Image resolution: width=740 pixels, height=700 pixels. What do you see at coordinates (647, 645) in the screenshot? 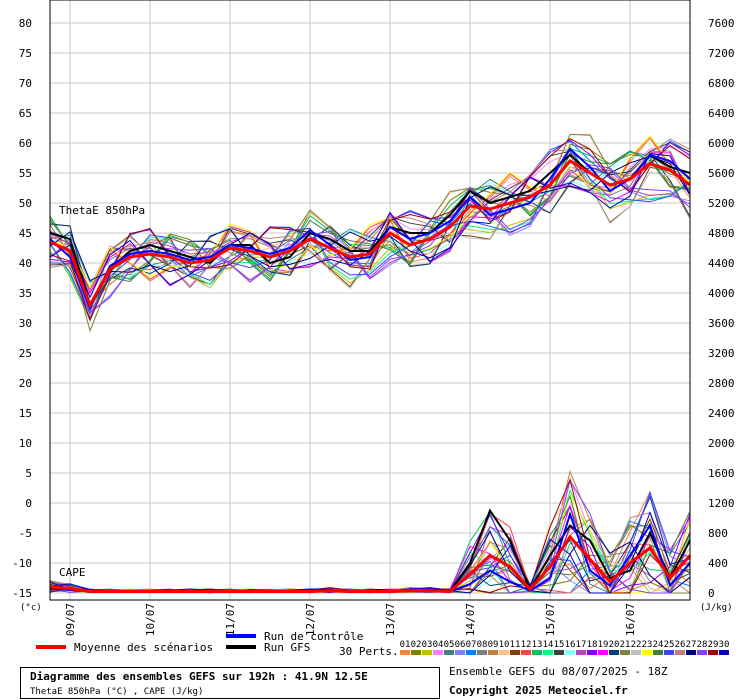
I see `perturbation-legend-label: 23` at bounding box center [647, 645].